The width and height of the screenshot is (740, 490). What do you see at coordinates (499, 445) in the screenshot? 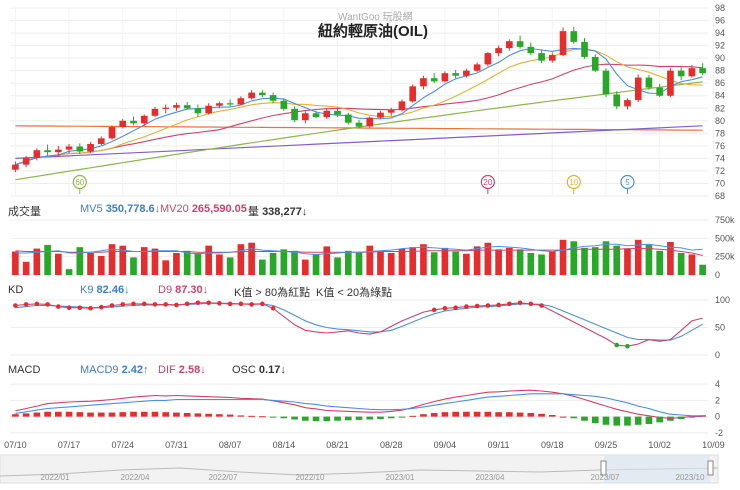
I see `x-tick-label: 09/11` at bounding box center [499, 445].